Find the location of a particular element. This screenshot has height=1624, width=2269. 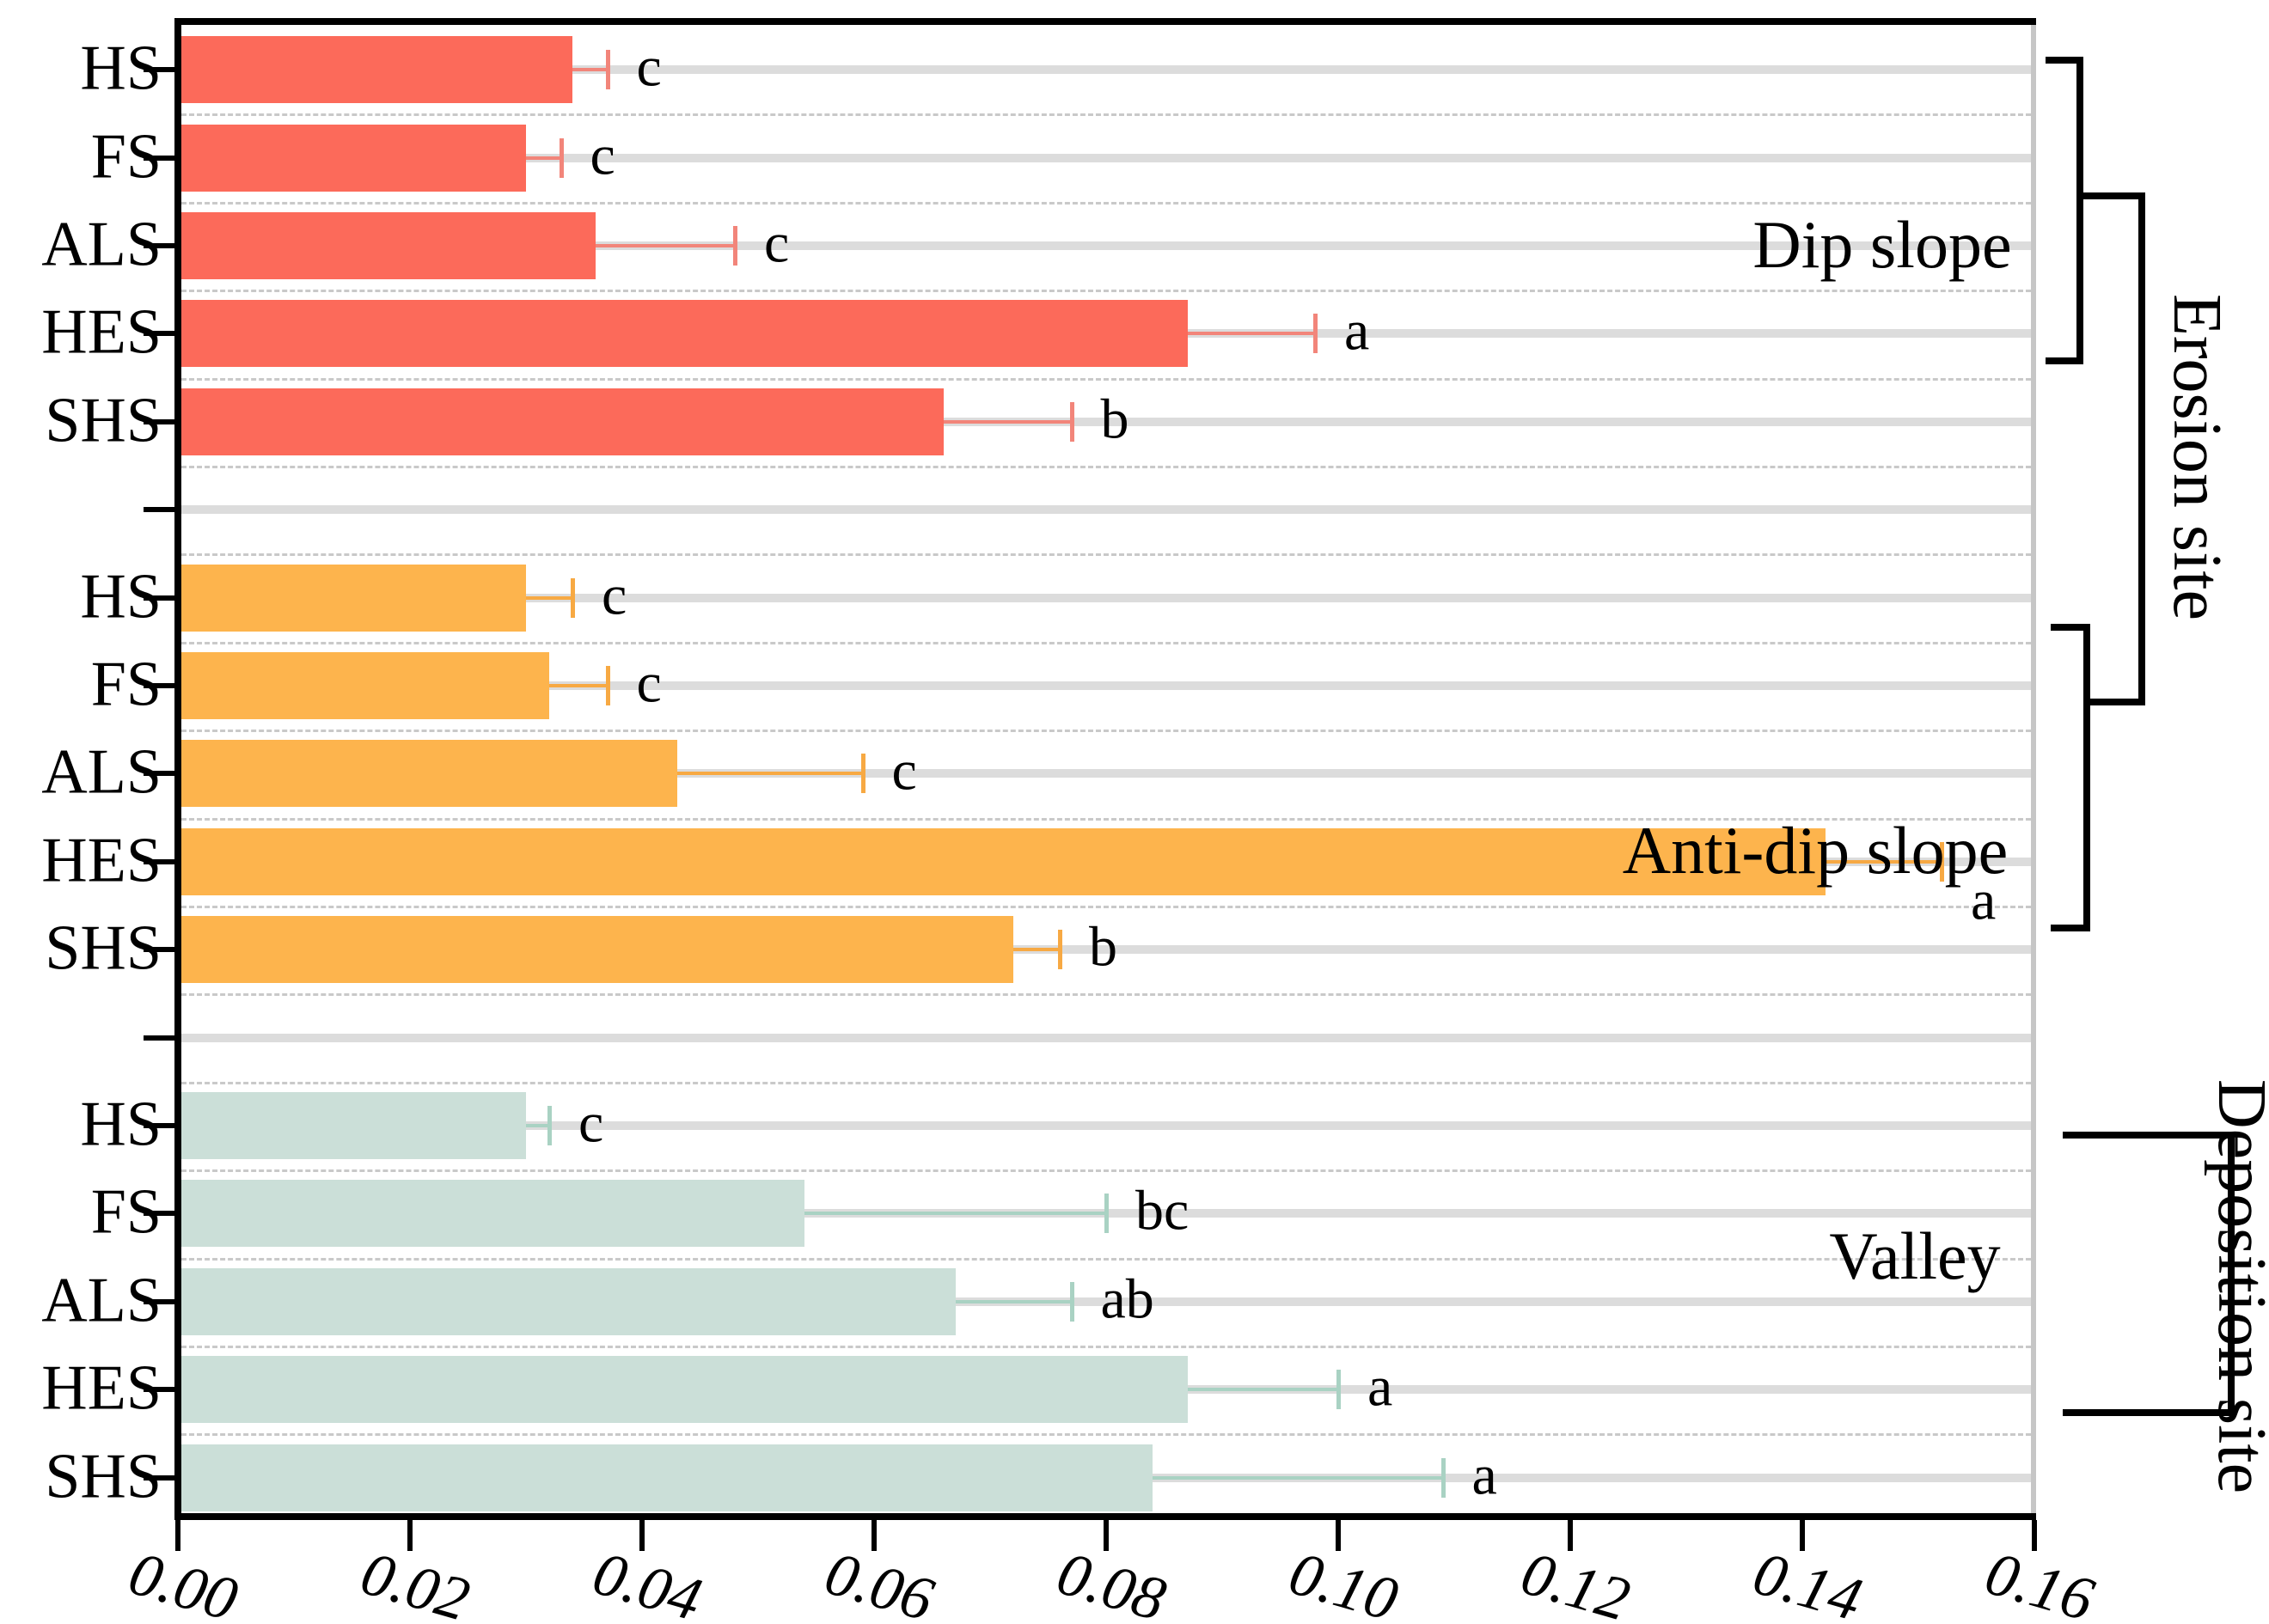

bracket-erosion-bottom-arm is located at coordinates (2117, 702).